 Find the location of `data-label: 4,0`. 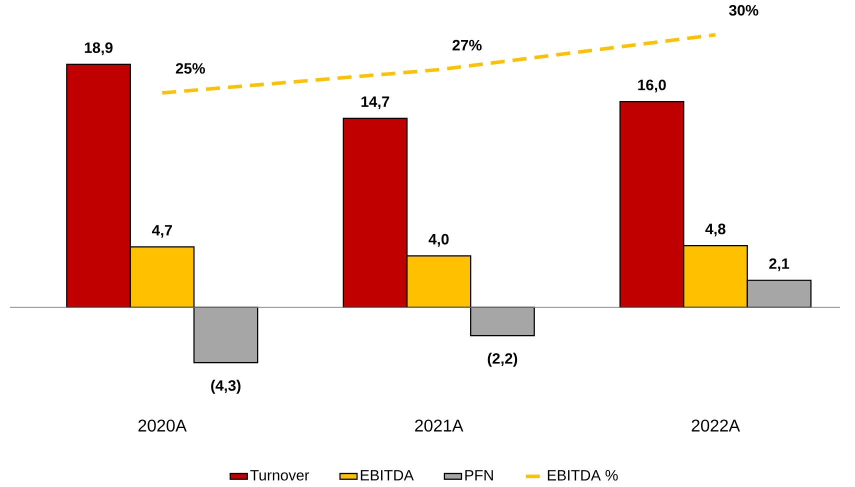

data-label: 4,0 is located at coordinates (438, 240).